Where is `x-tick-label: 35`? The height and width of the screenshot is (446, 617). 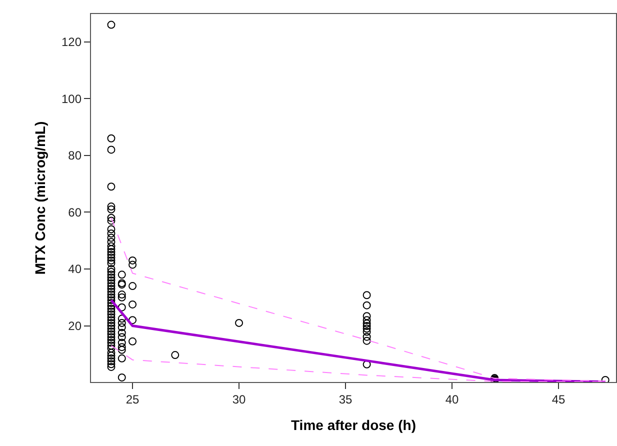 x-tick-label: 35 is located at coordinates (345, 399).